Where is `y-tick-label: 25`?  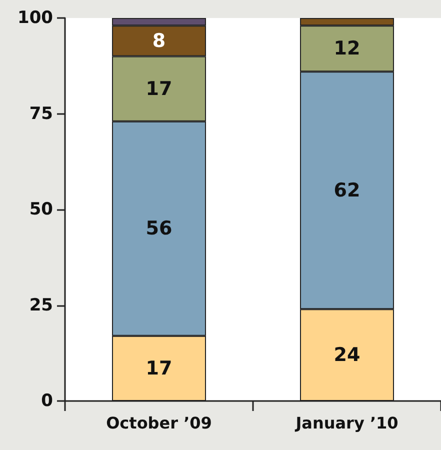
y-tick-label: 25 is located at coordinates (41, 305).